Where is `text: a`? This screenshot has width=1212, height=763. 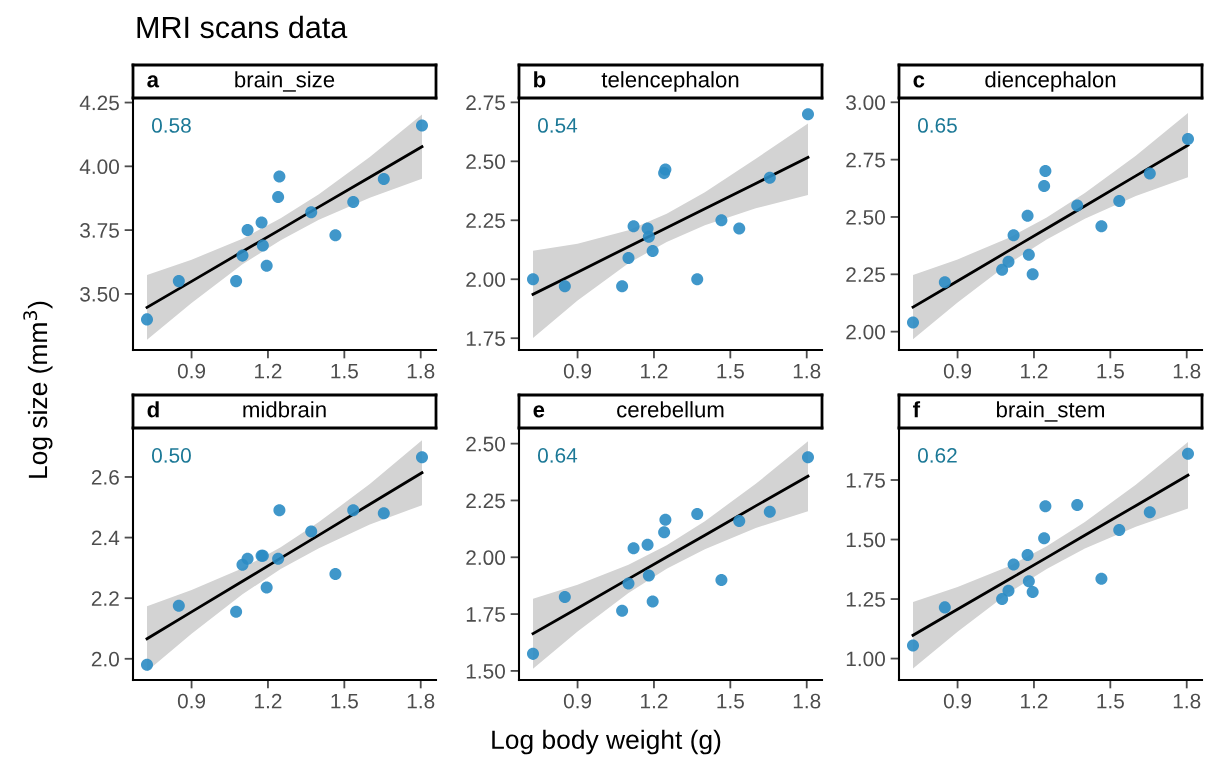 text: a is located at coordinates (153, 81).